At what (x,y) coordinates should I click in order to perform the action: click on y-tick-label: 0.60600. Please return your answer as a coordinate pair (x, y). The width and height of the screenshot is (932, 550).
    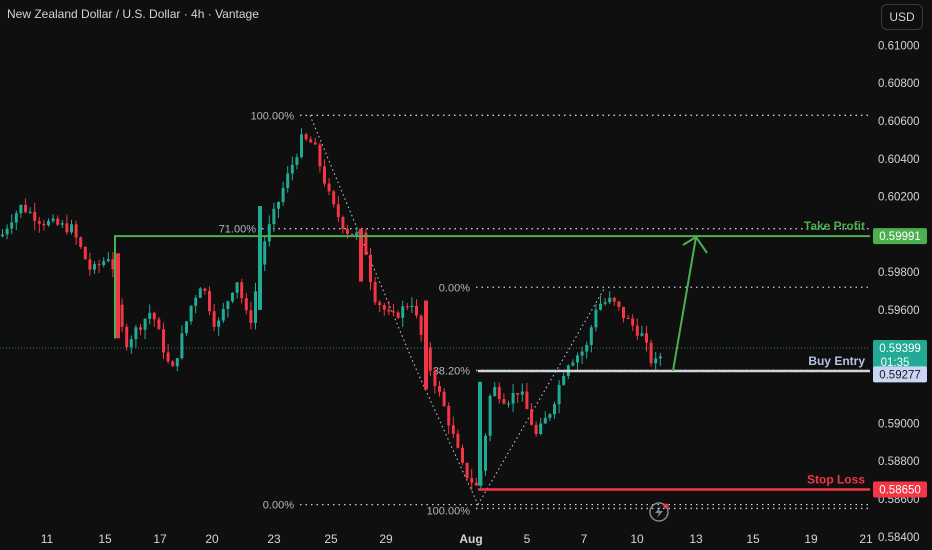
    Looking at the image, I should click on (899, 122).